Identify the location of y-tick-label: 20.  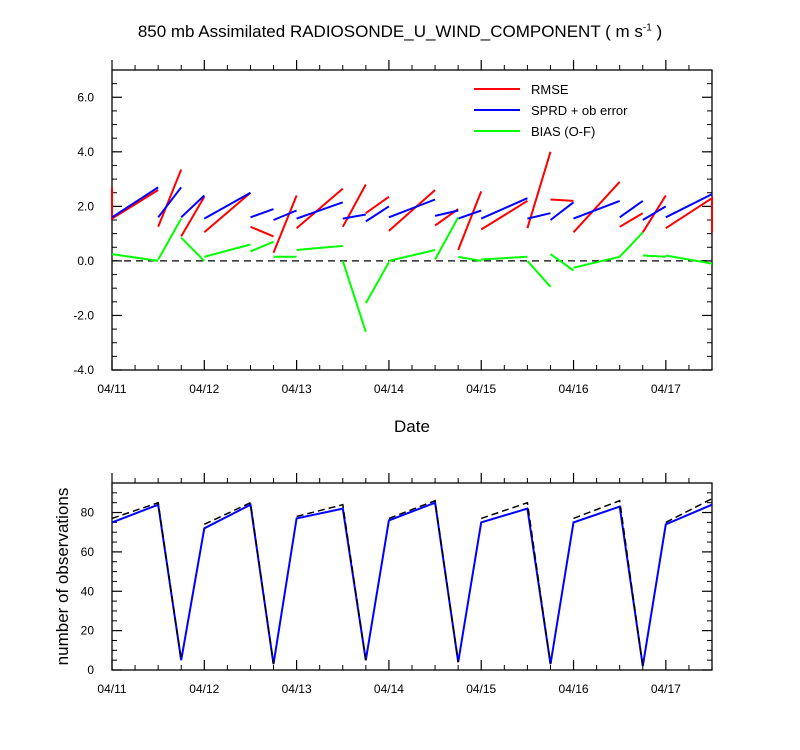
(88, 631).